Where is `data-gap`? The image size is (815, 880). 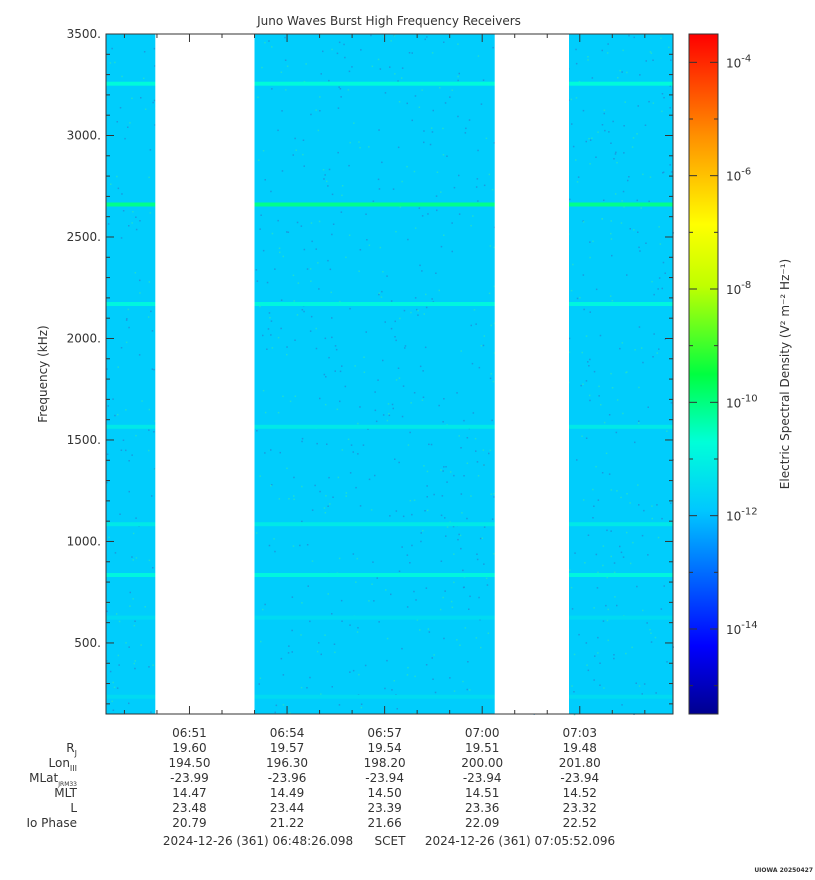
data-gap is located at coordinates (205, 374).